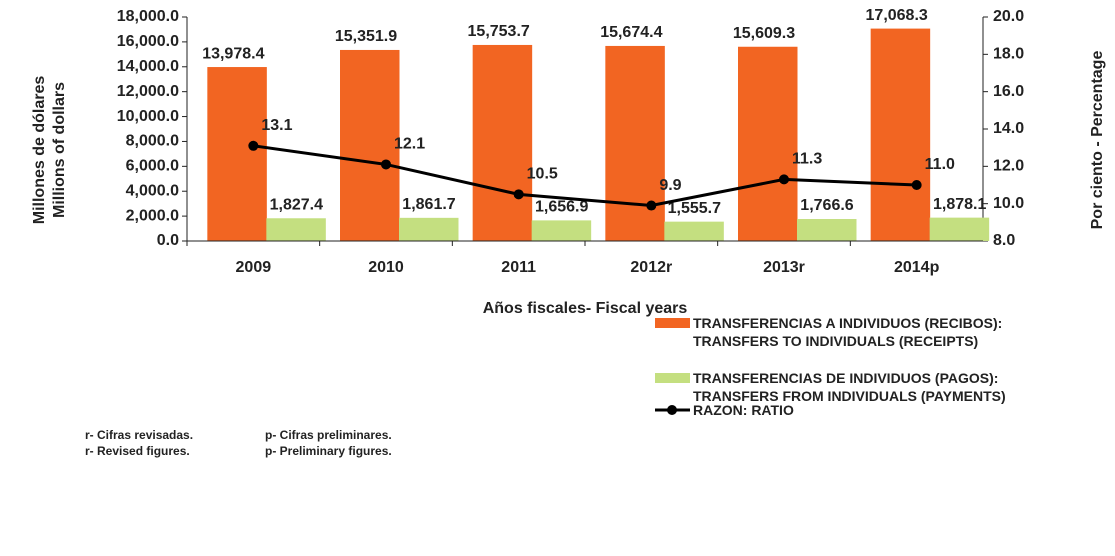  Describe the element at coordinates (518, 267) in the screenshot. I see `x-tick-label: 2011` at that location.